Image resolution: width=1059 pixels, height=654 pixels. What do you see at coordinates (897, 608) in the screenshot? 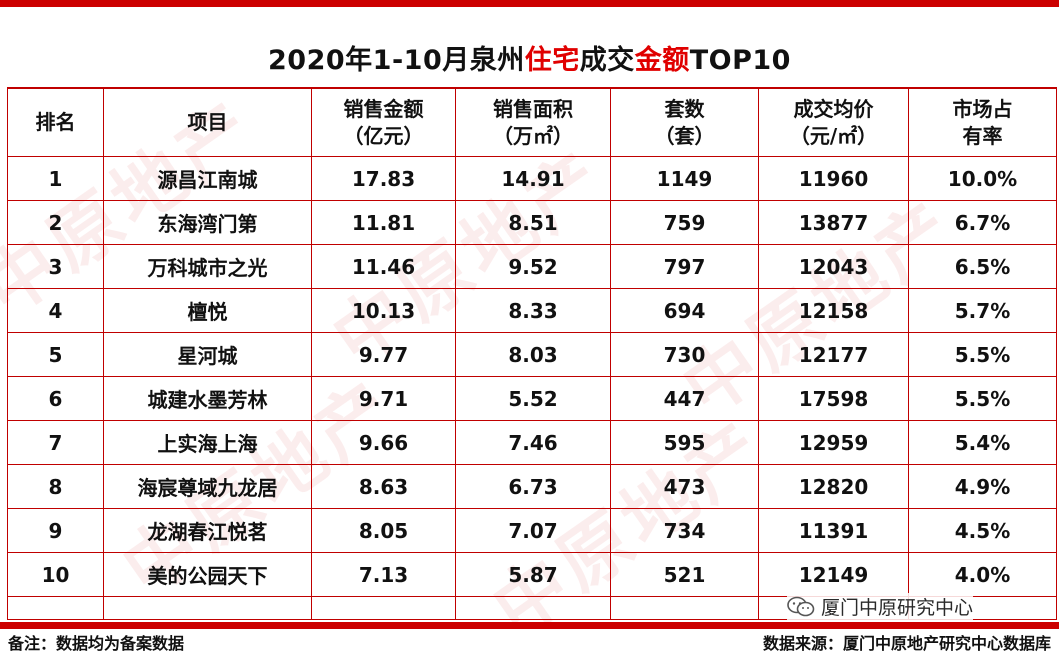
I see `wechat-account-name: 厦门中原研究中心` at bounding box center [897, 608].